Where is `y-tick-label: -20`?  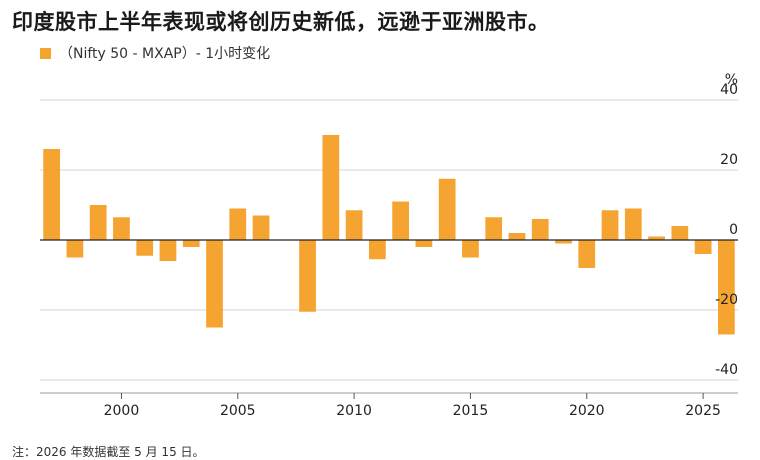
y-tick-label: -20 is located at coordinates (726, 300).